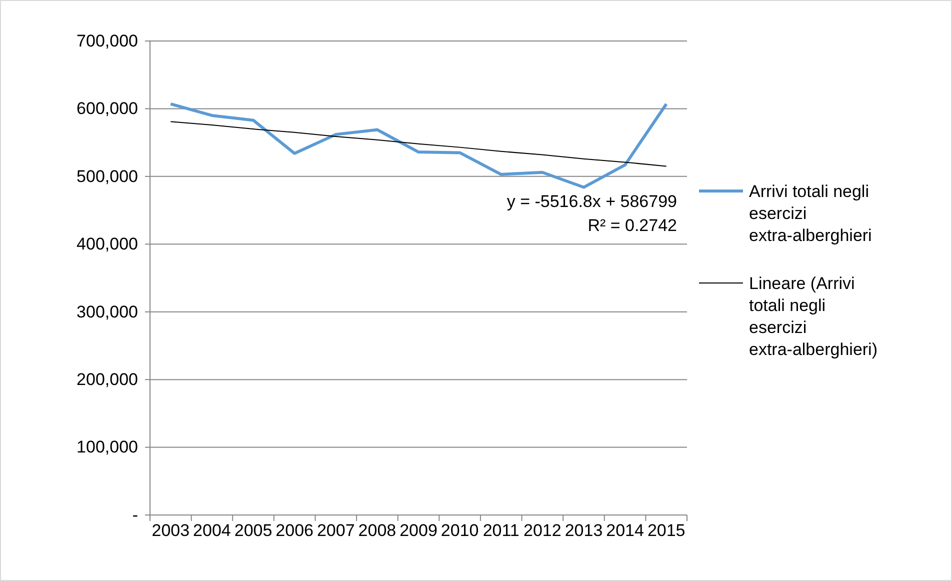 This screenshot has width=952, height=581. What do you see at coordinates (625, 530) in the screenshot?
I see `x-tick-label: 2014` at bounding box center [625, 530].